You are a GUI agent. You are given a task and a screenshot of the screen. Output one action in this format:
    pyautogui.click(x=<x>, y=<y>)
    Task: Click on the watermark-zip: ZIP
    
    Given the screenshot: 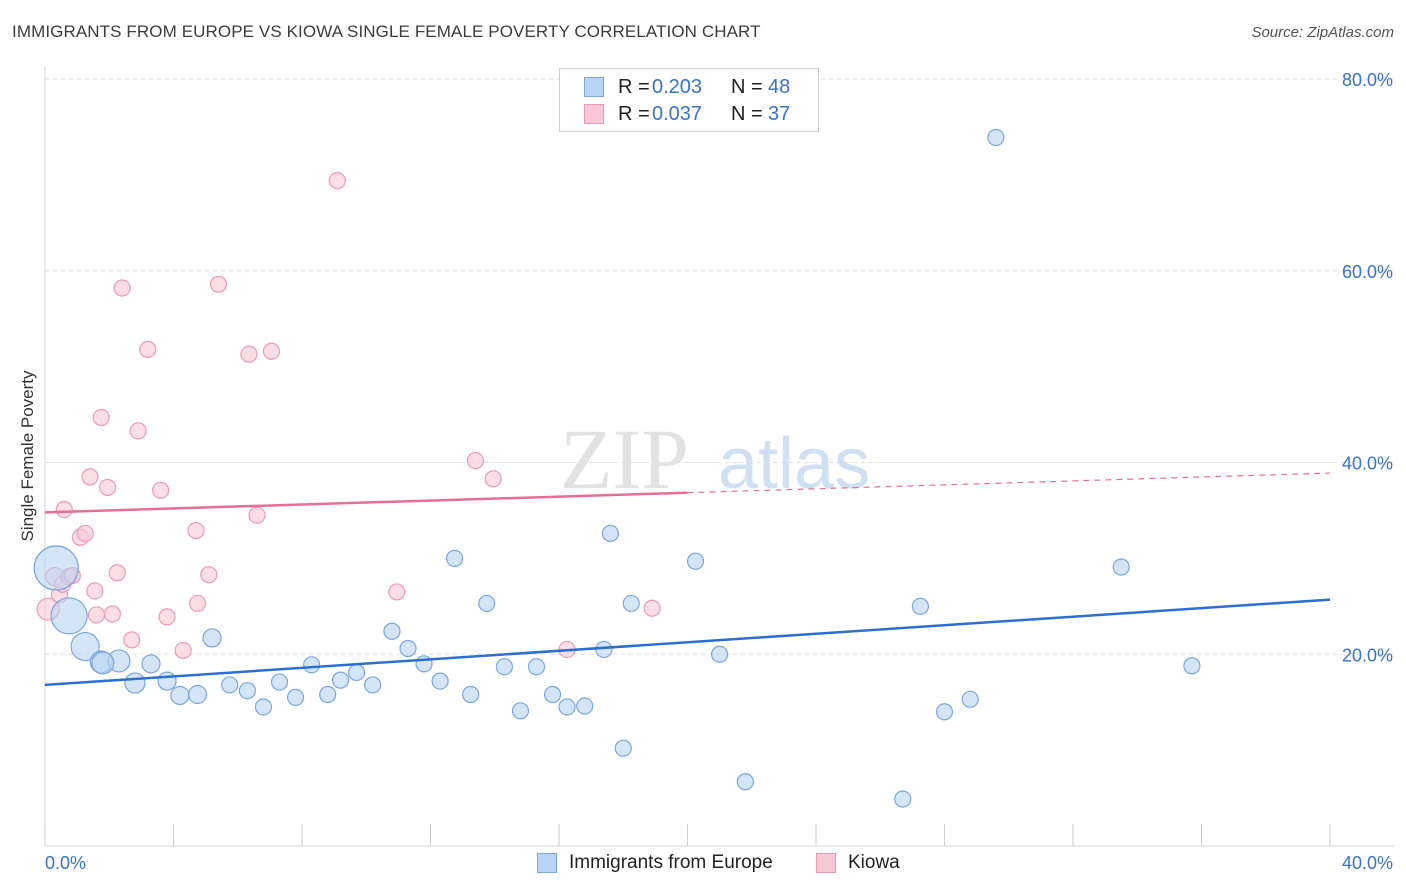 What is the action you would take?
    pyautogui.click(x=624, y=459)
    